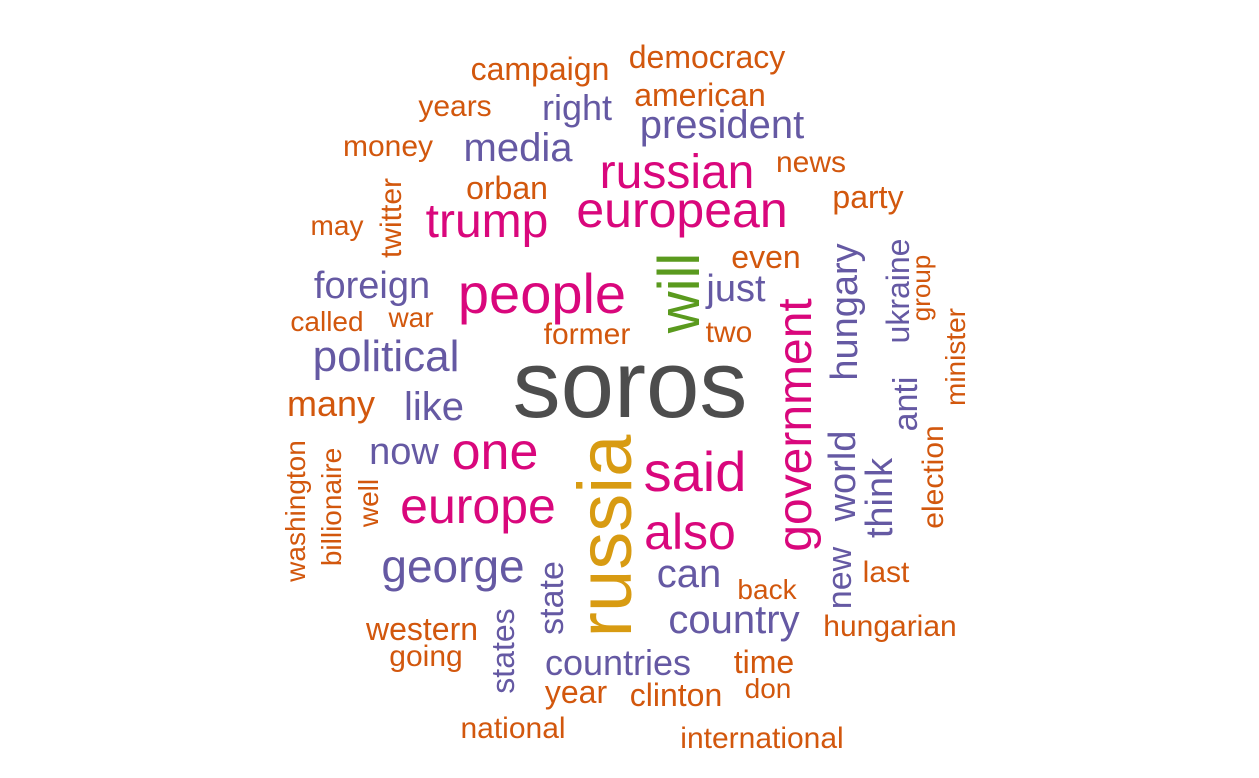 This screenshot has width=1259, height=778. I want to click on word-countries: countries, so click(618, 662).